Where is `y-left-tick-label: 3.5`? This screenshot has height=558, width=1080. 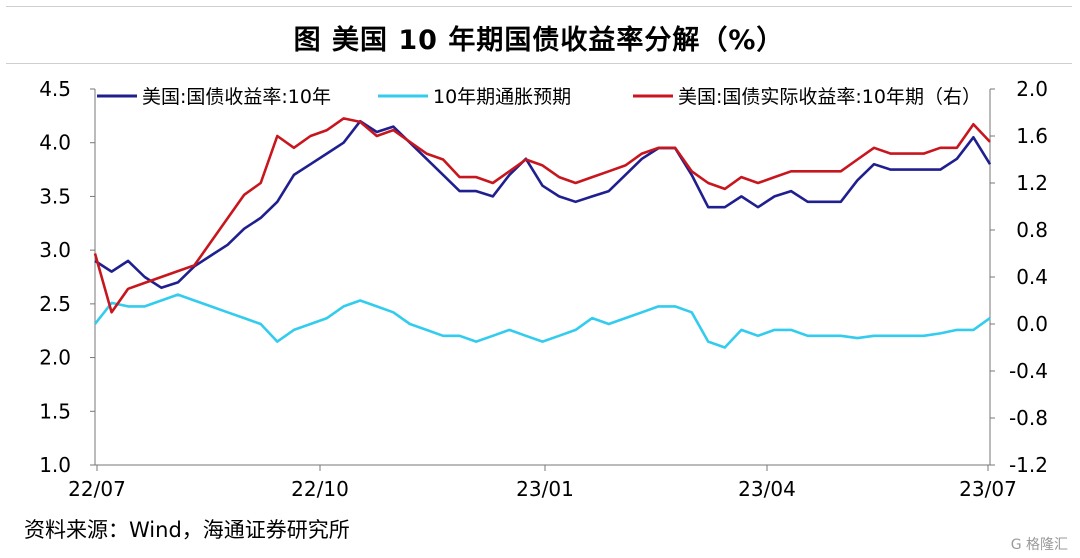 y-left-tick-label: 3.5 is located at coordinates (55, 196).